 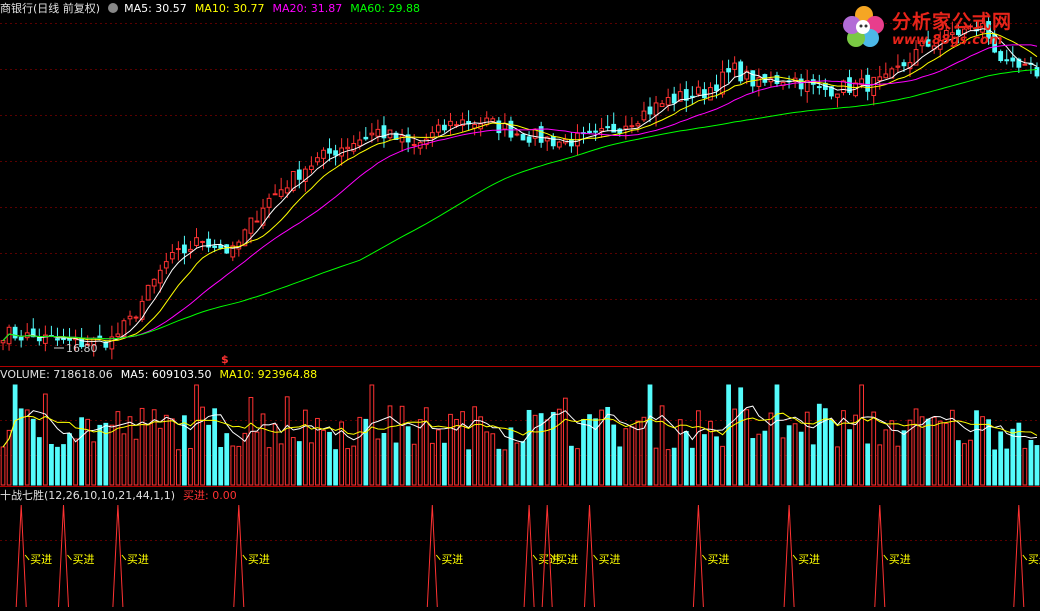 I want to click on event-marker: $, so click(x=225, y=359).